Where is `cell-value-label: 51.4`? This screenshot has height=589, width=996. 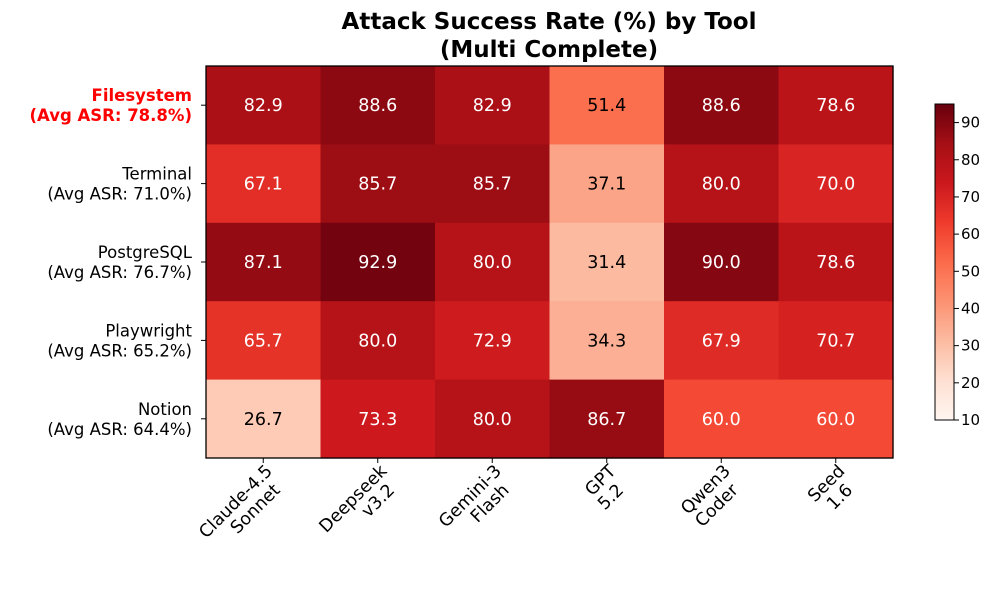
cell-value-label: 51.4 is located at coordinates (606, 106).